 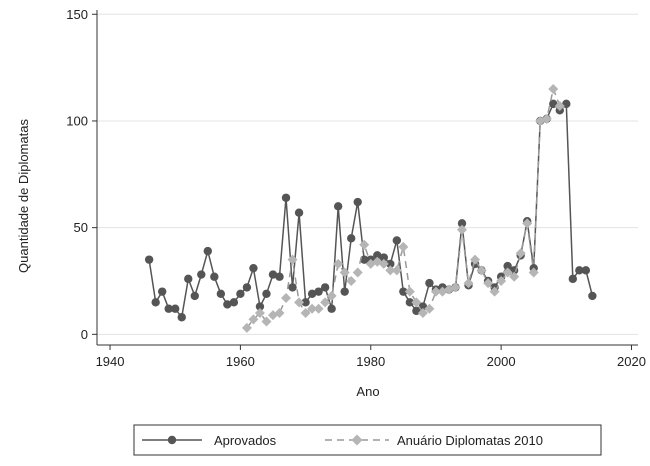 What do you see at coordinates (110, 361) in the screenshot?
I see `x-tick-label: 1940` at bounding box center [110, 361].